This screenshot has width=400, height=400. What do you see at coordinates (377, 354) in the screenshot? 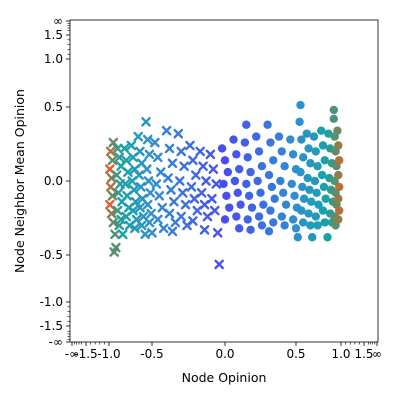
I see `x-tick-label: ∞` at bounding box center [377, 354].